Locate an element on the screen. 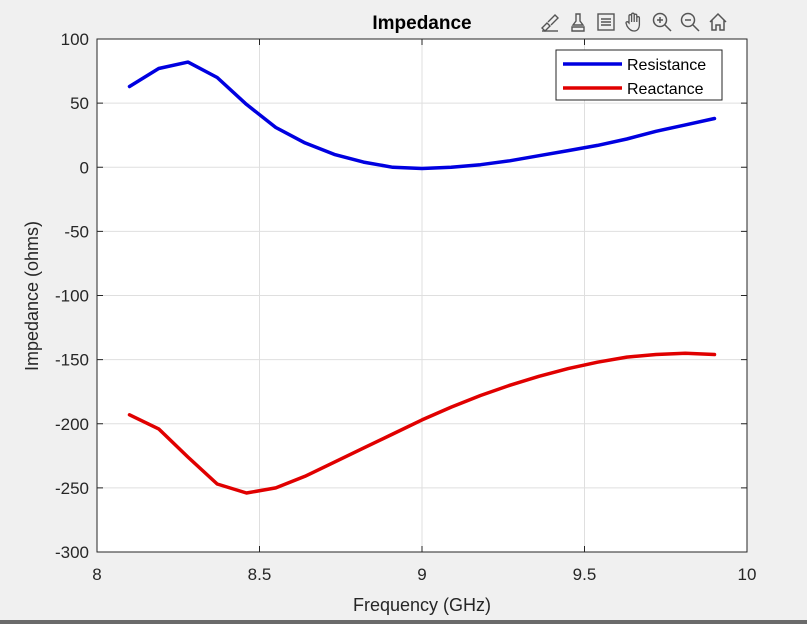 Image resolution: width=807 pixels, height=624 pixels. x-tick-label: 8.5 is located at coordinates (260, 574).